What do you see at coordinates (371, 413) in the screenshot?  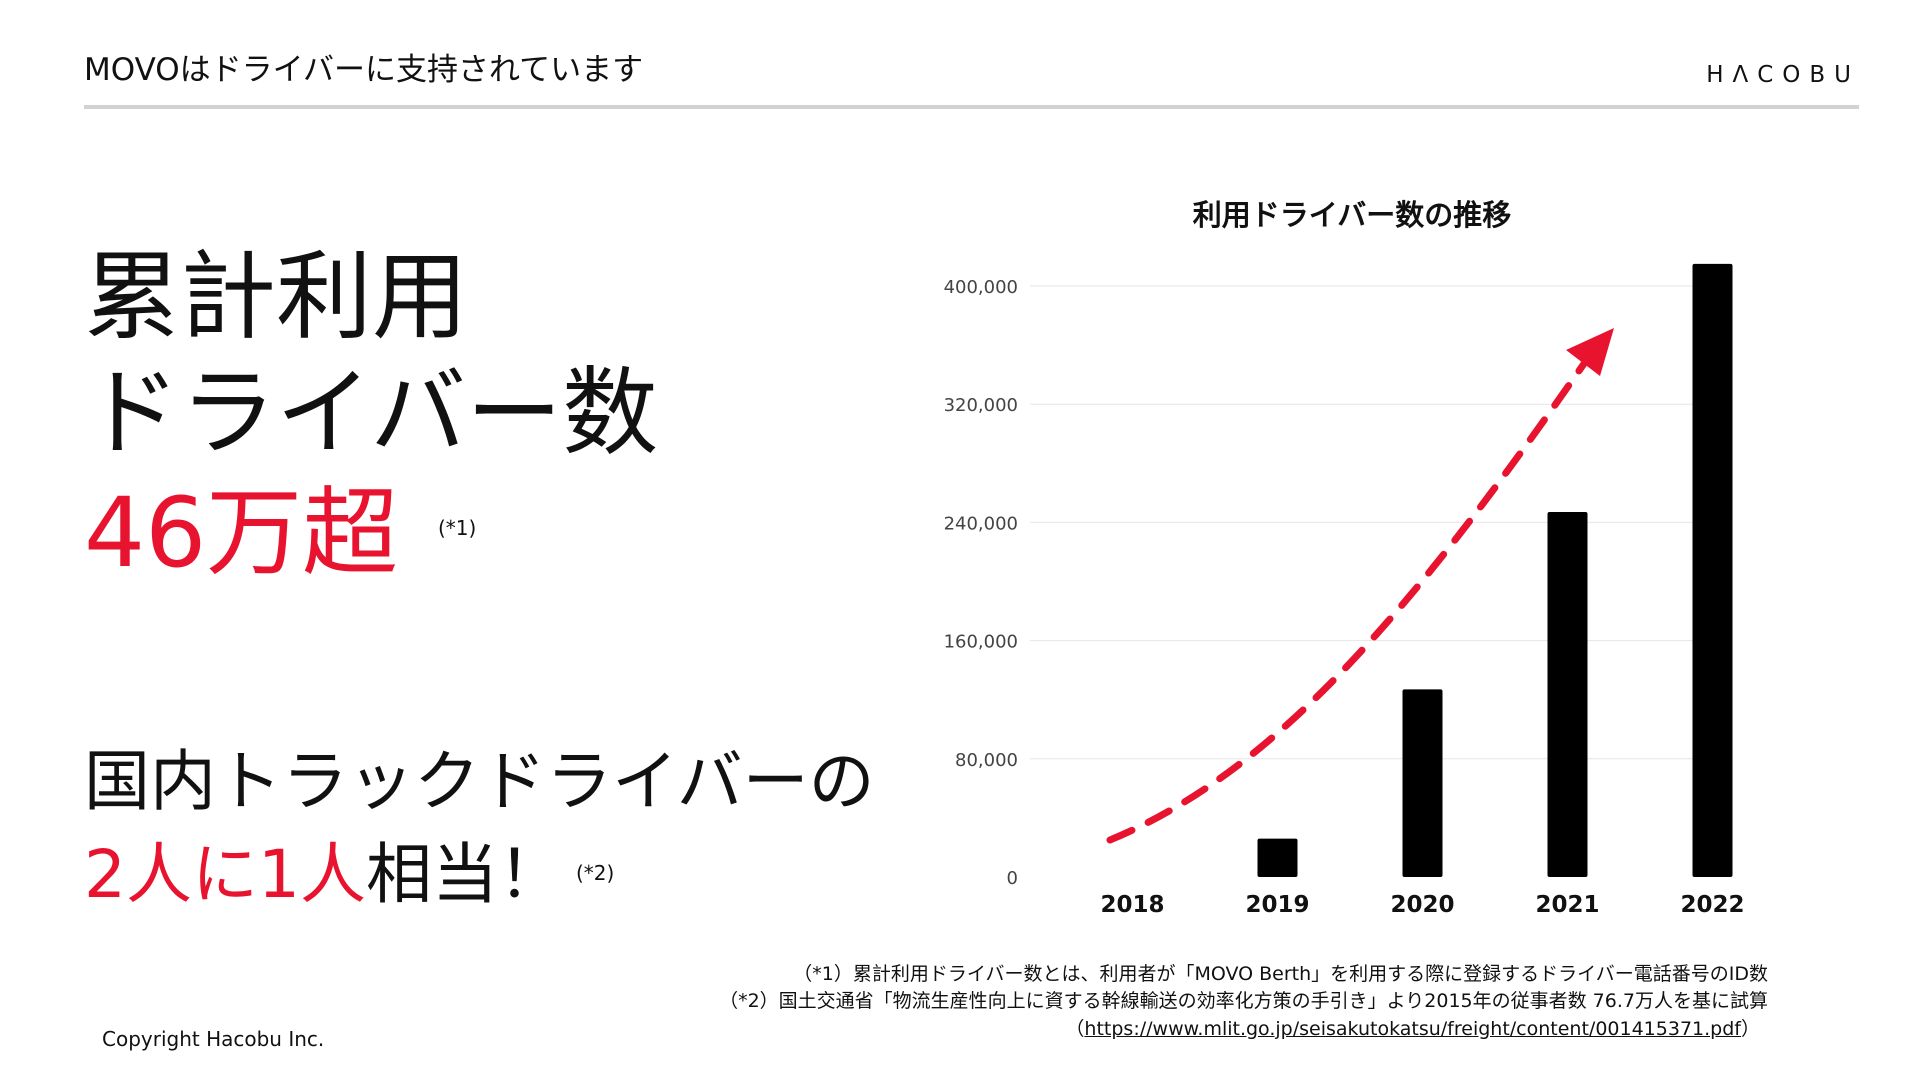 I see `headline-line-2: ドライバー数` at bounding box center [371, 413].